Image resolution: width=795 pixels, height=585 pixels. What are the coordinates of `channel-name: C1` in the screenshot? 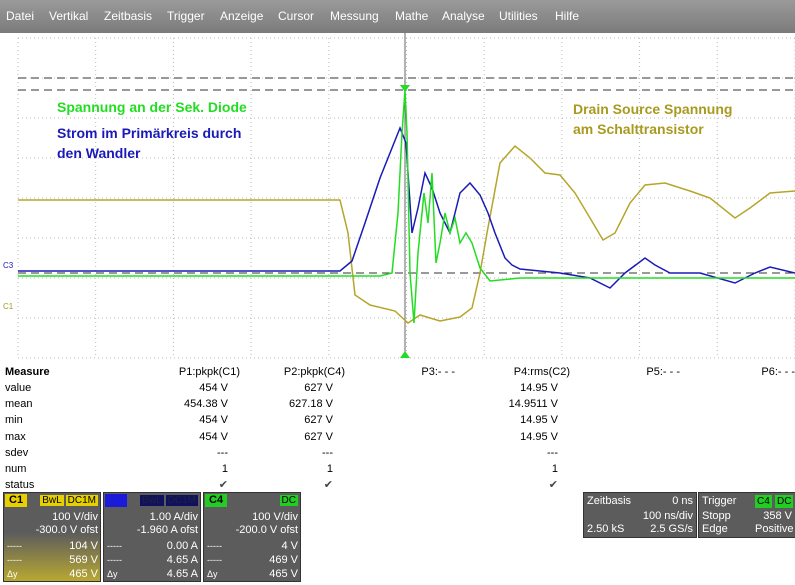 It's located at (16, 500).